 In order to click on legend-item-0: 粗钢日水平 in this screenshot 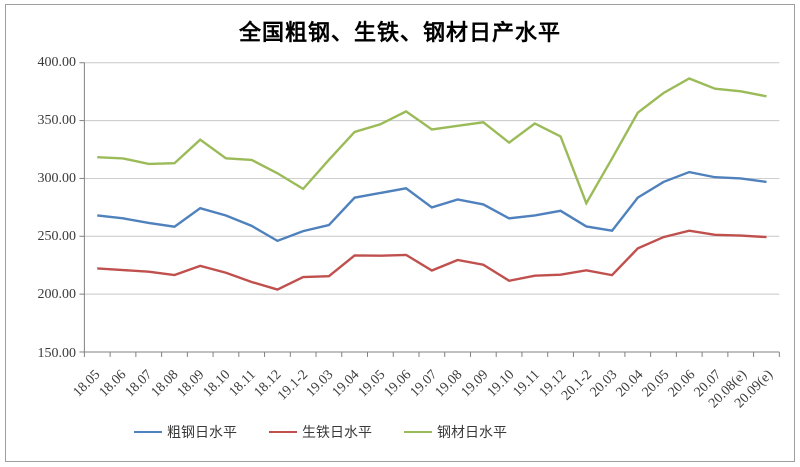, I will do `click(185, 432)`.